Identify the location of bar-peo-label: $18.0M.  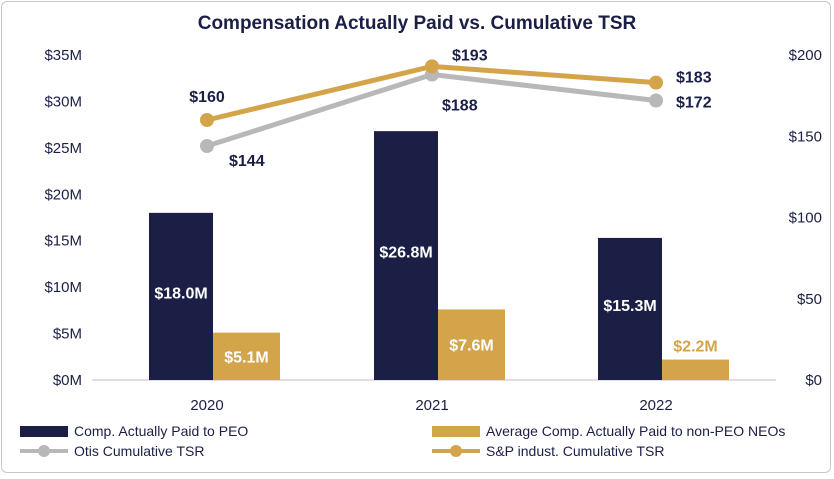
(180, 293).